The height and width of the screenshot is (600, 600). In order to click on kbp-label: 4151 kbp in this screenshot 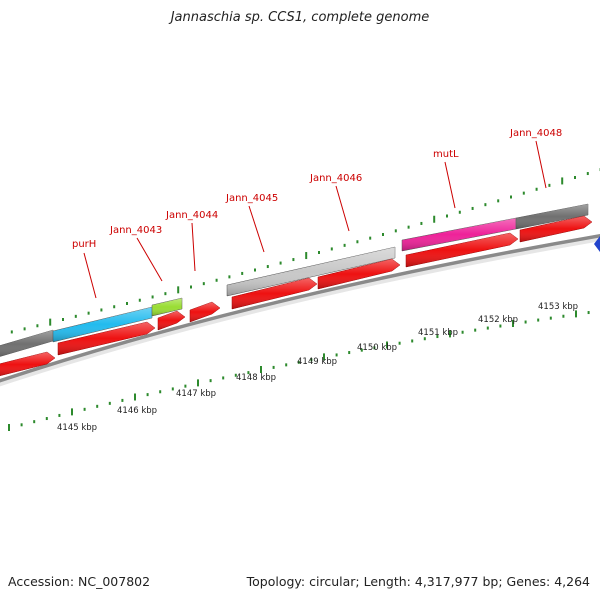, I will do `click(438, 333)`.